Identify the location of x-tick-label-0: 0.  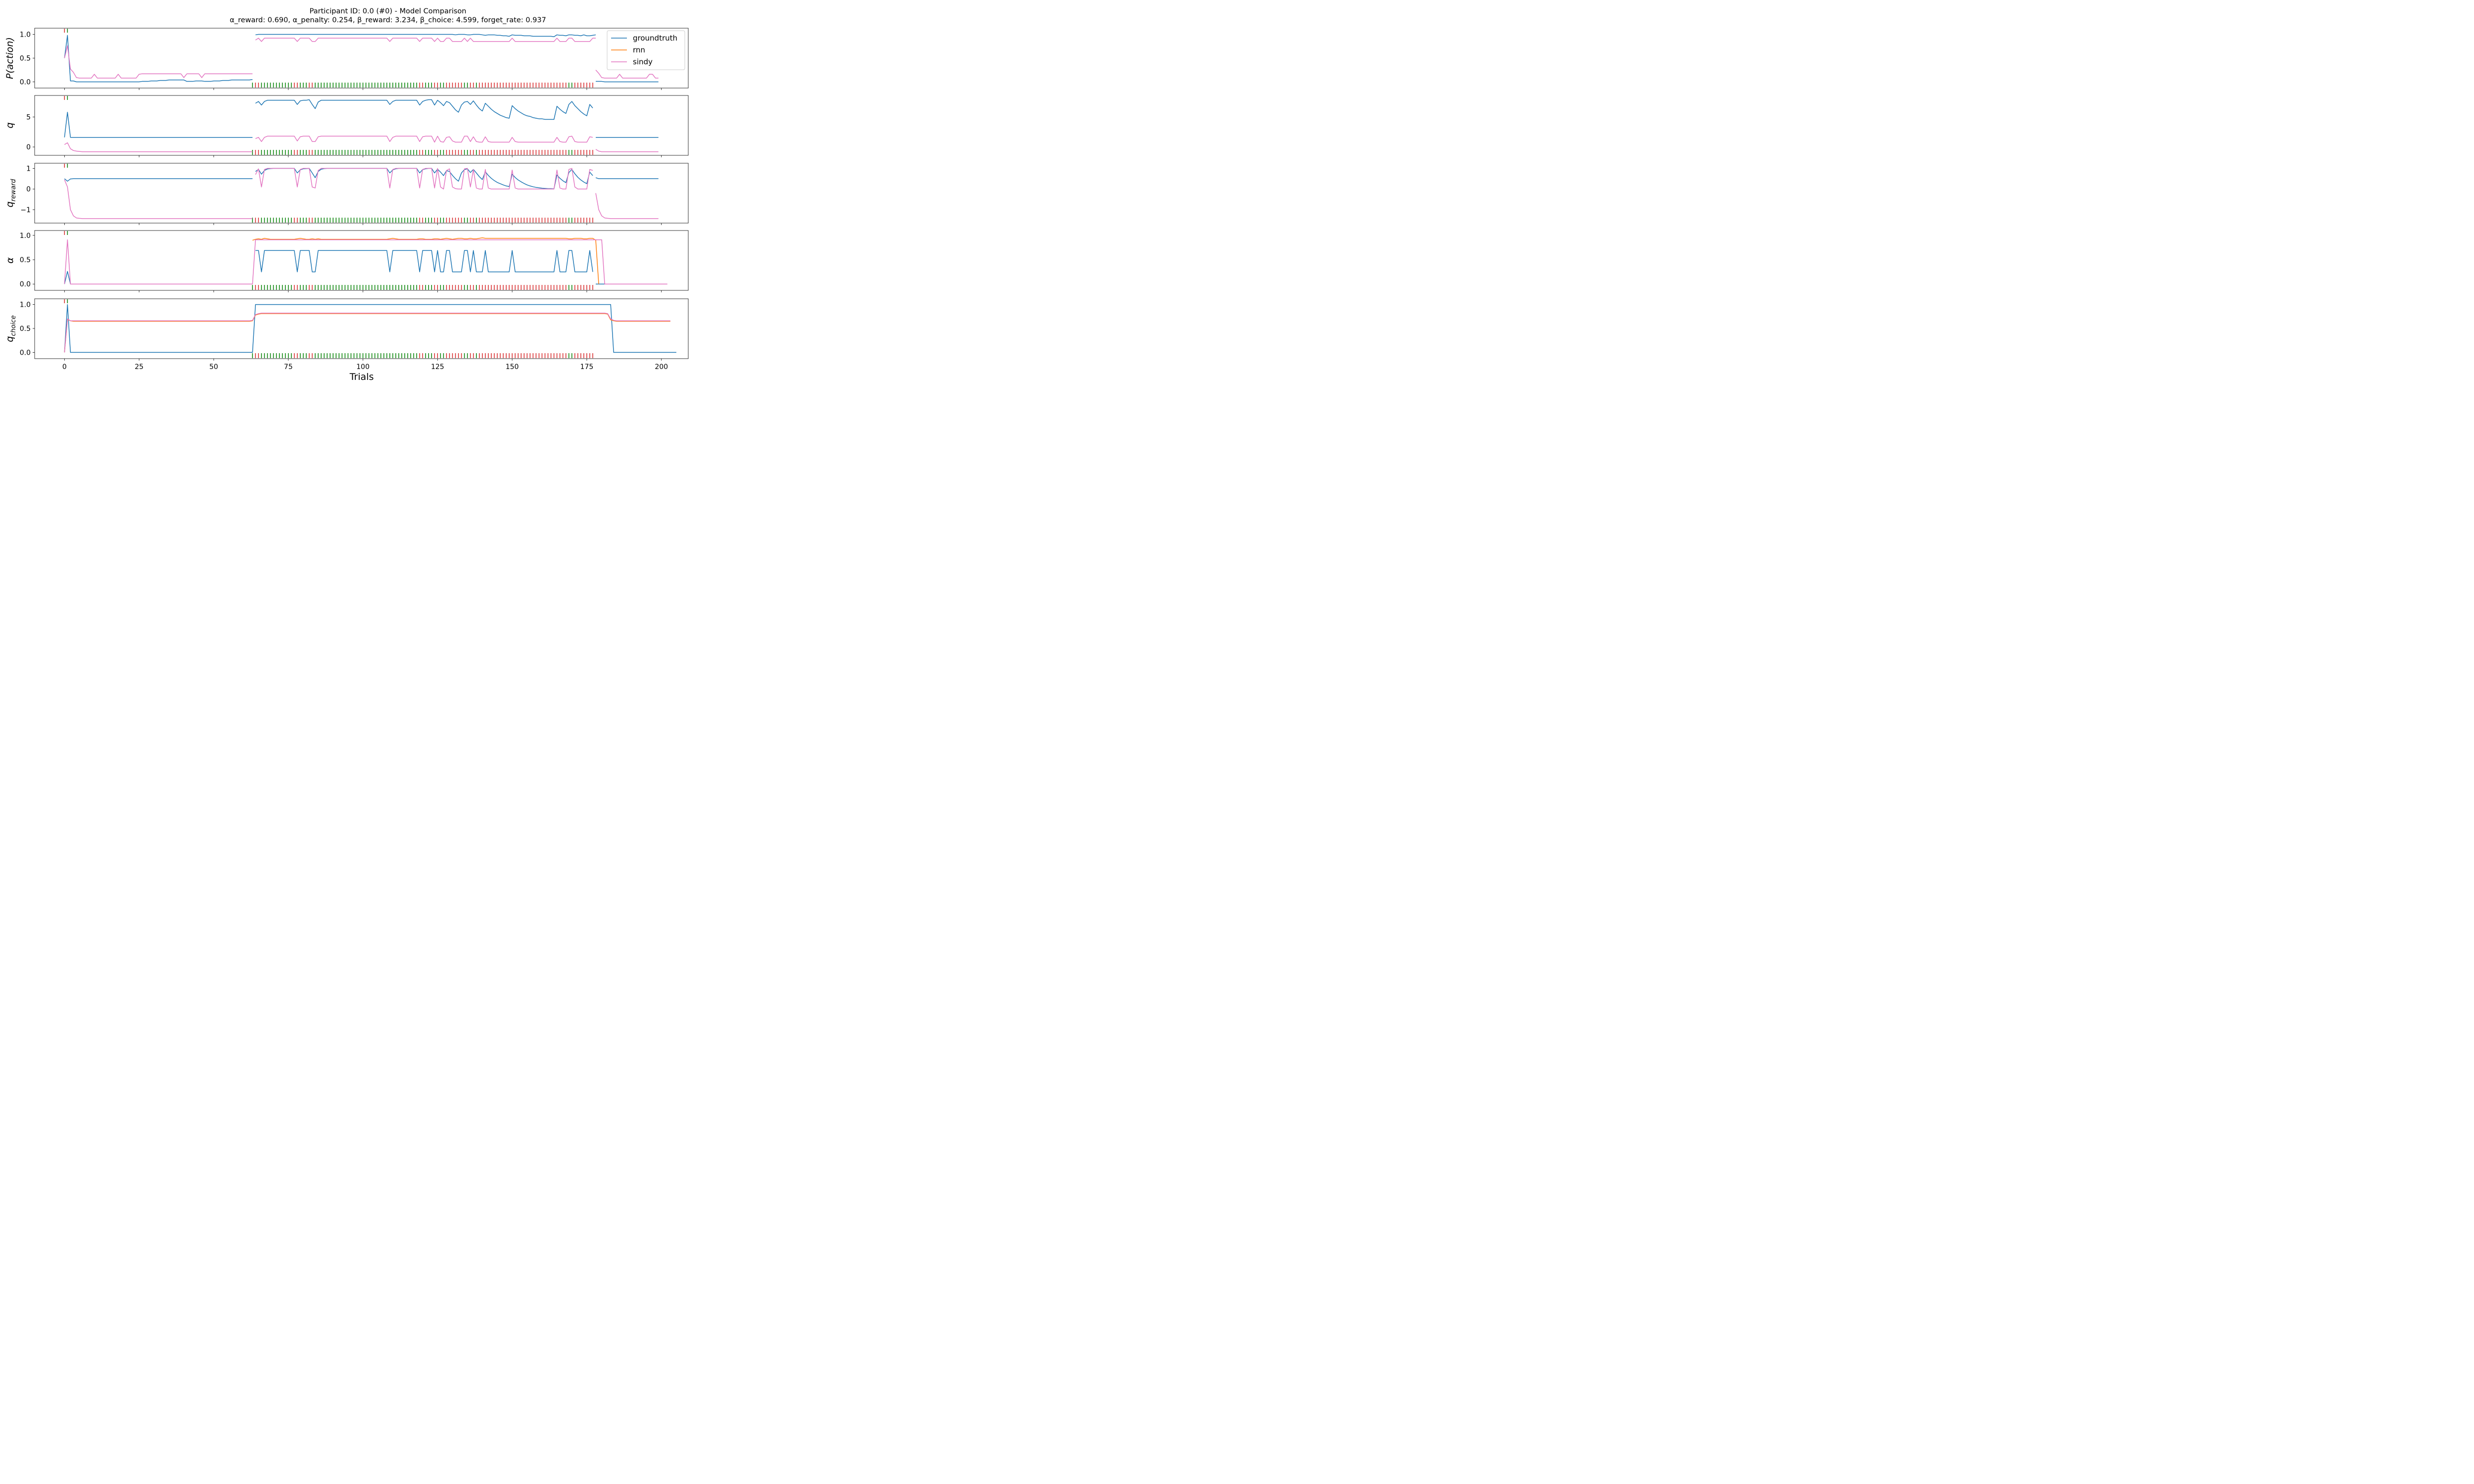
(65, 367).